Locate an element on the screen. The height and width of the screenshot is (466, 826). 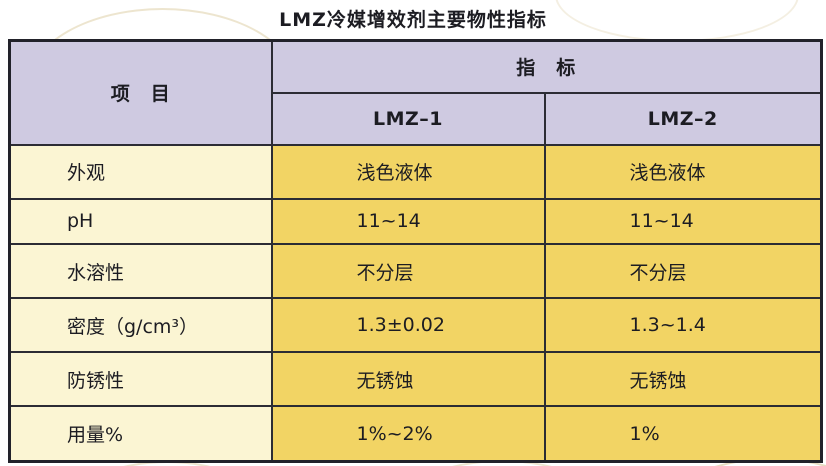
row-label: 密度（g/cm³） is located at coordinates (140, 325).